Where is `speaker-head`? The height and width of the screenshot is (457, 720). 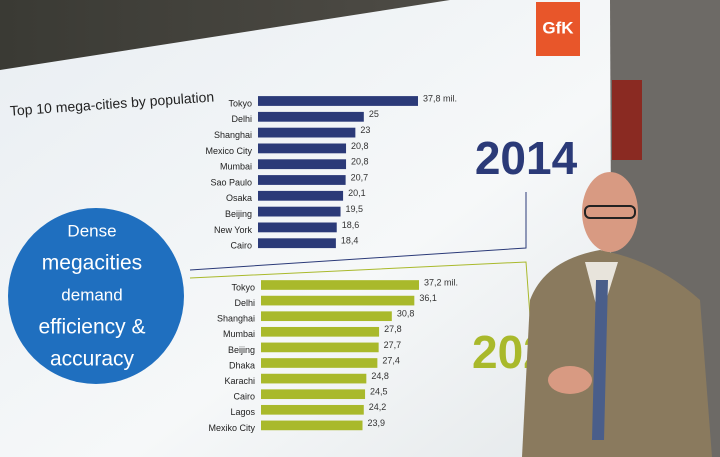
speaker-head is located at coordinates (610, 212).